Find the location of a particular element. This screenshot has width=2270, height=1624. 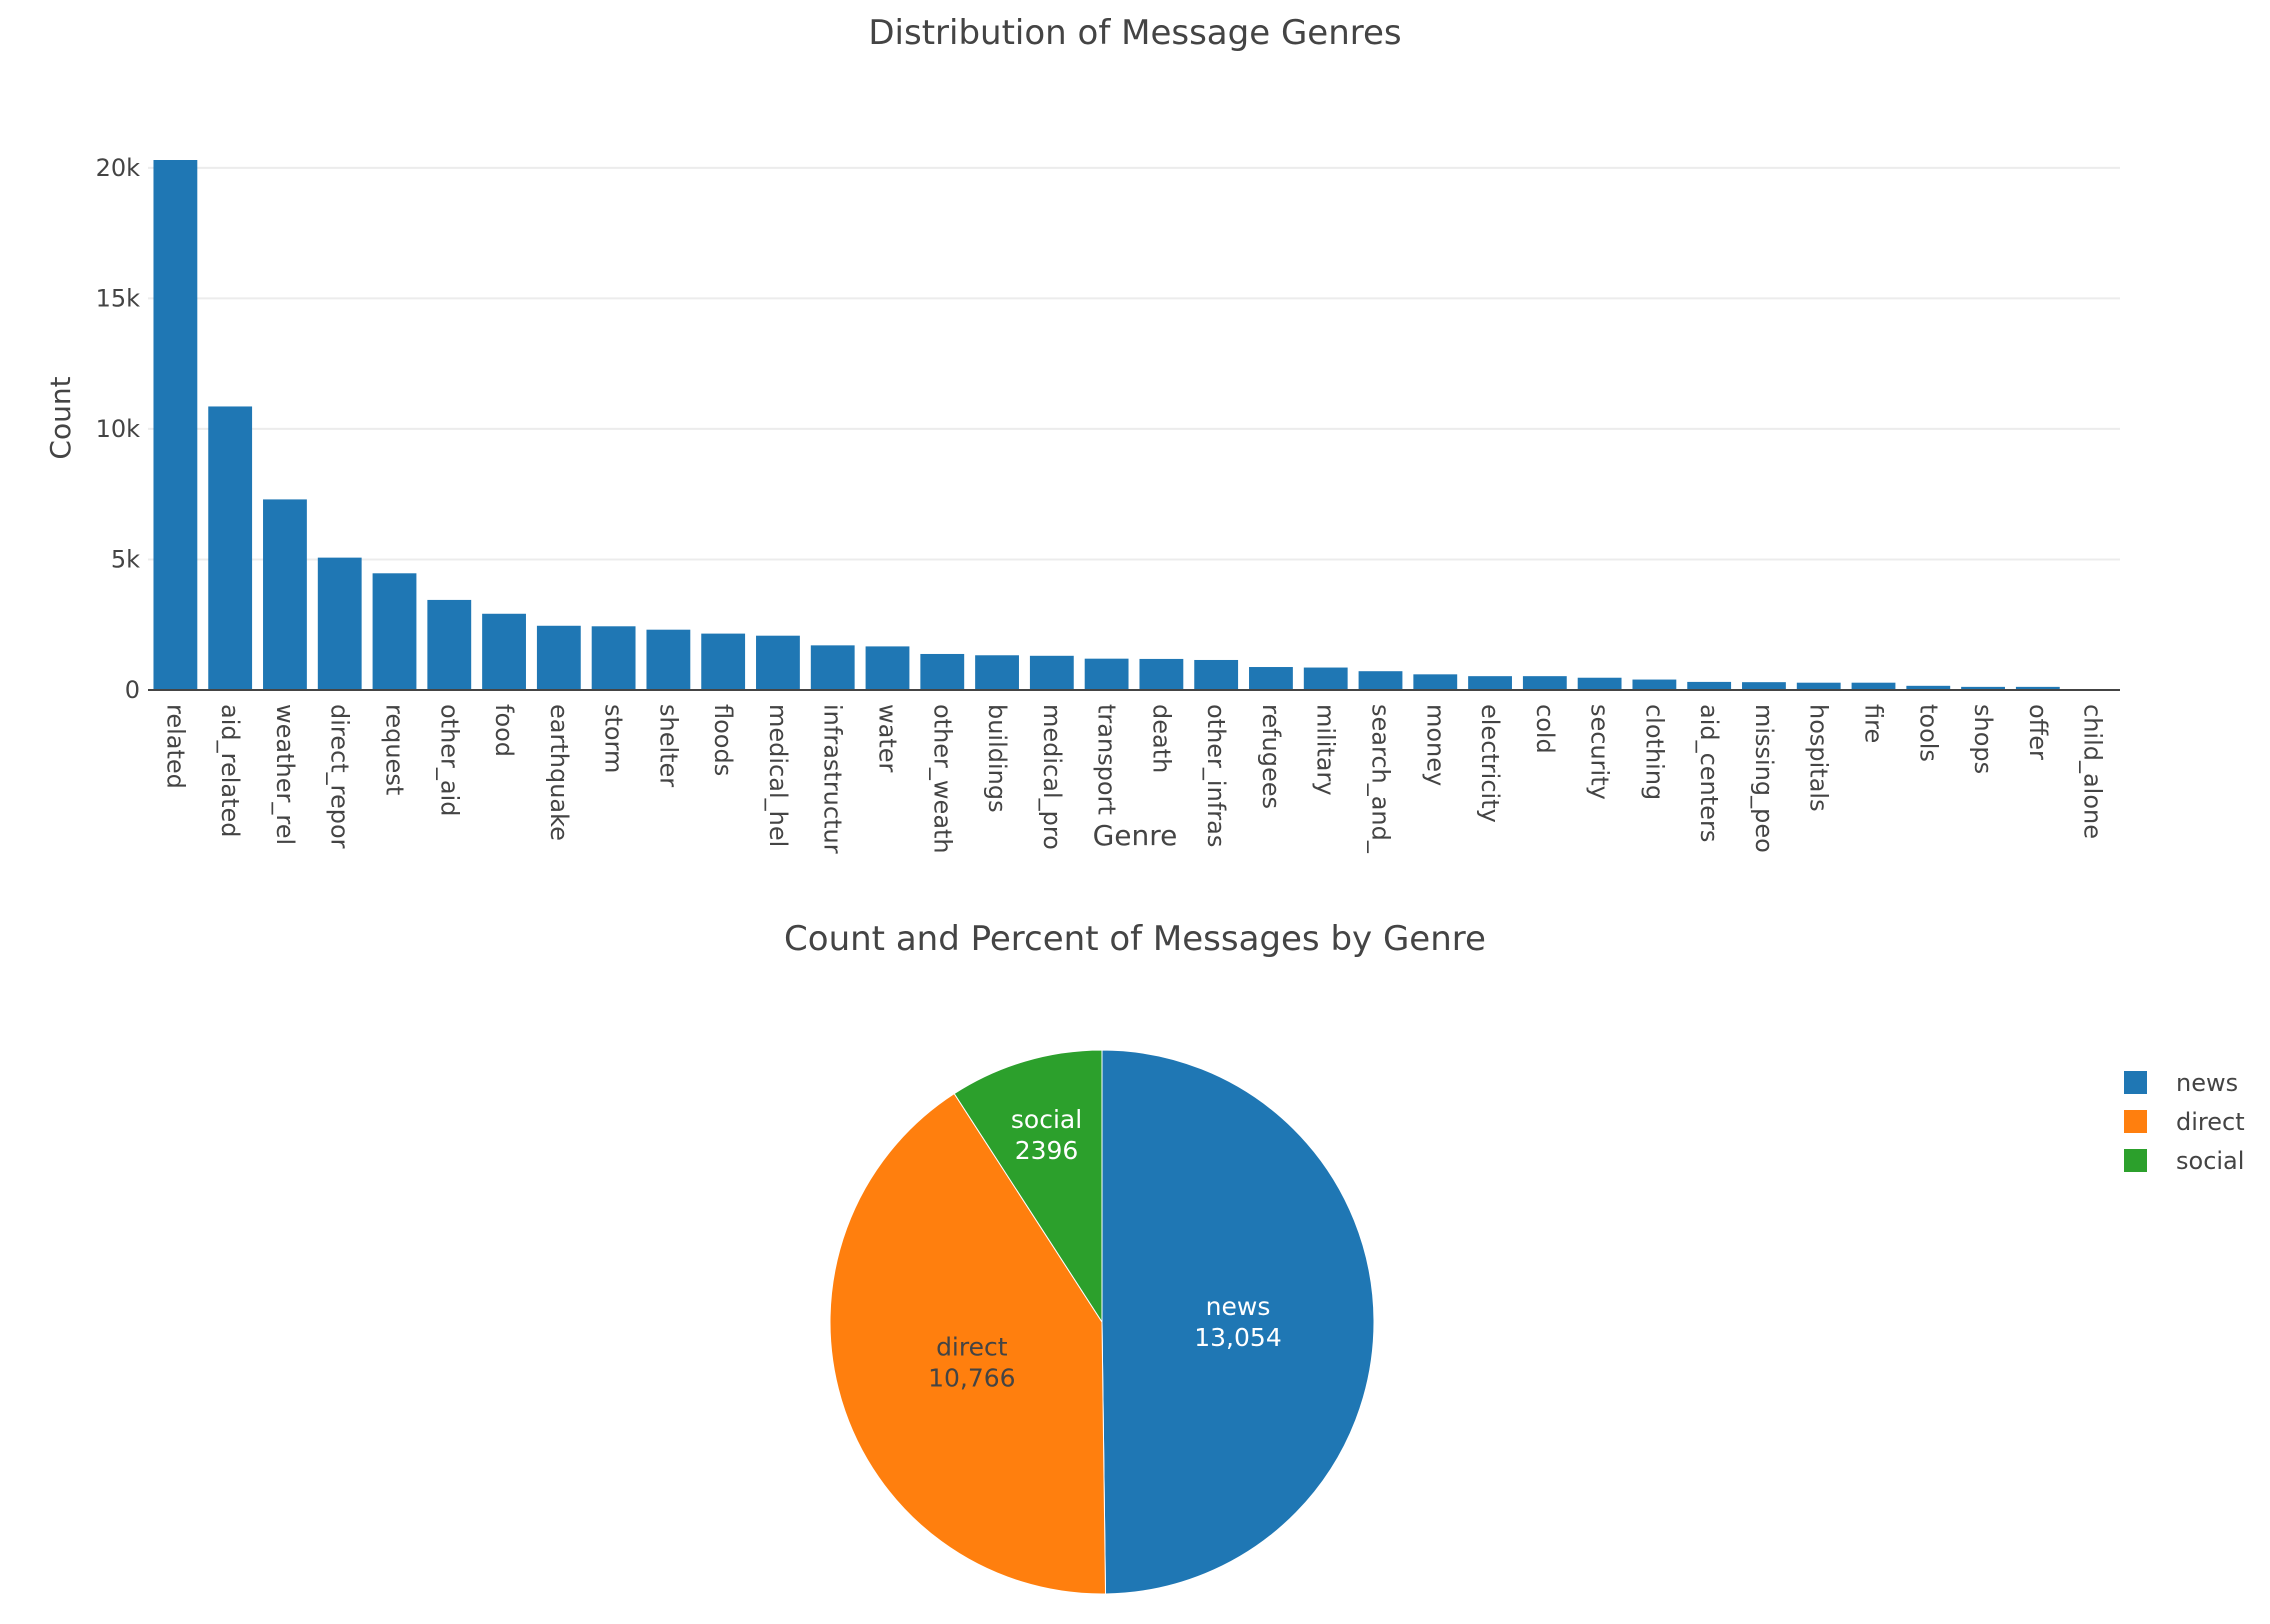

bar-search_and_ is located at coordinates (1380, 680).